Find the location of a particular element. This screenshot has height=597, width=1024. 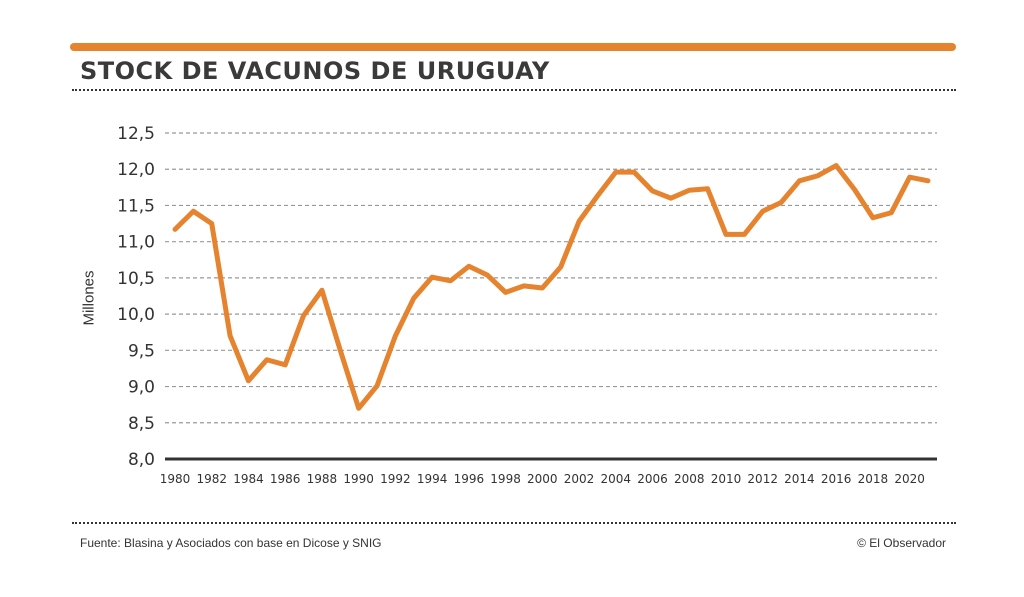

x-tick-label: 1990 is located at coordinates (358, 479).